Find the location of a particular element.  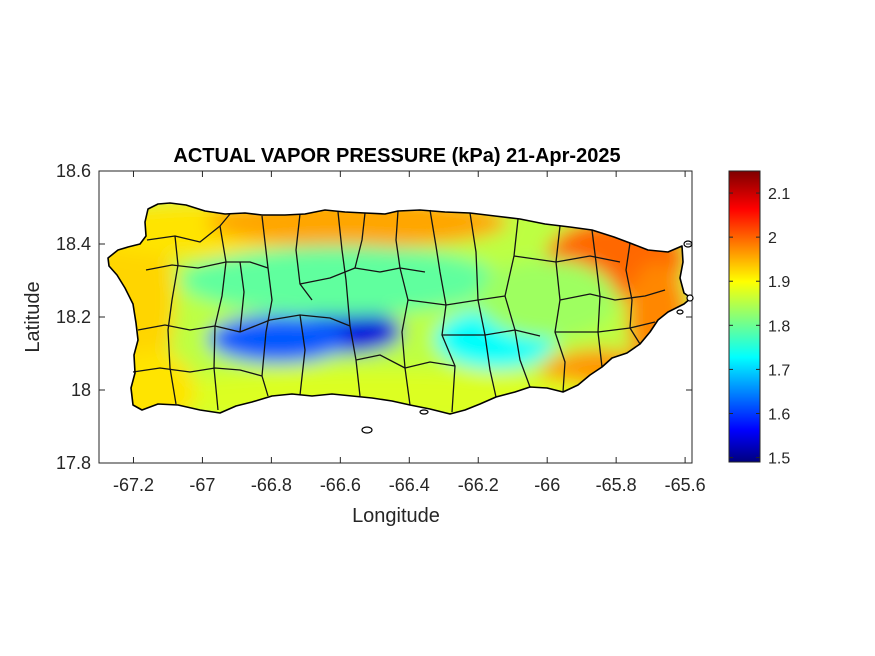

colorbar-tick-label: 1.8 is located at coordinates (779, 326).